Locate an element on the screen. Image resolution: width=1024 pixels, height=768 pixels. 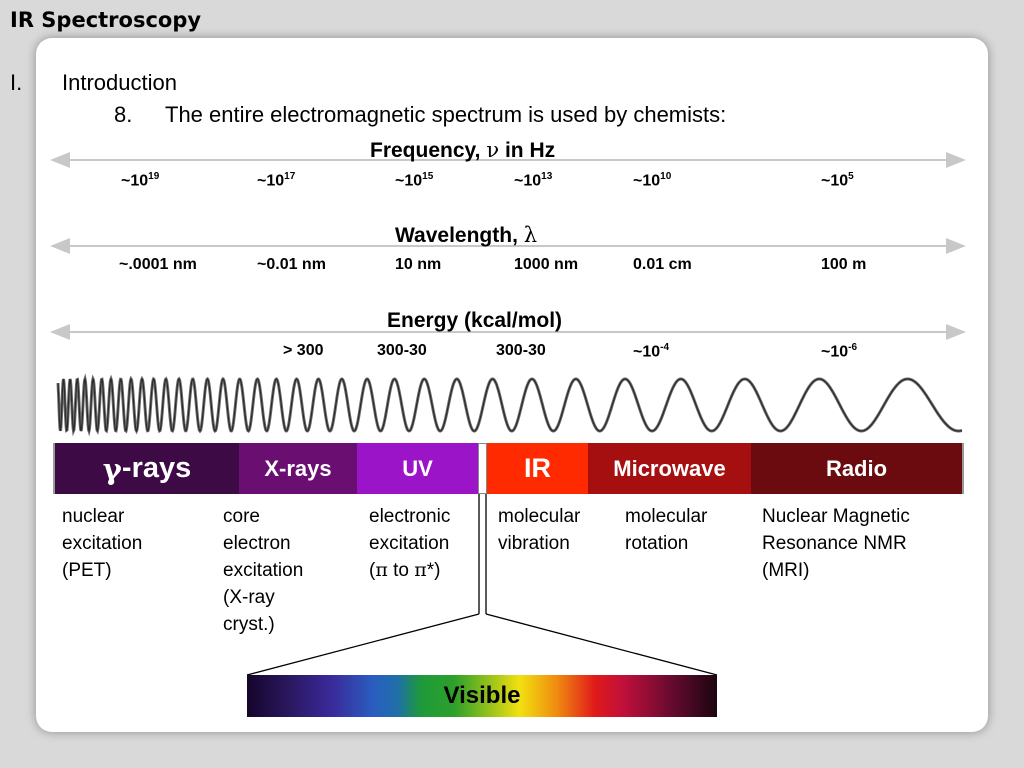
energy-tick: ~10-4 is located at coordinates (651, 351).